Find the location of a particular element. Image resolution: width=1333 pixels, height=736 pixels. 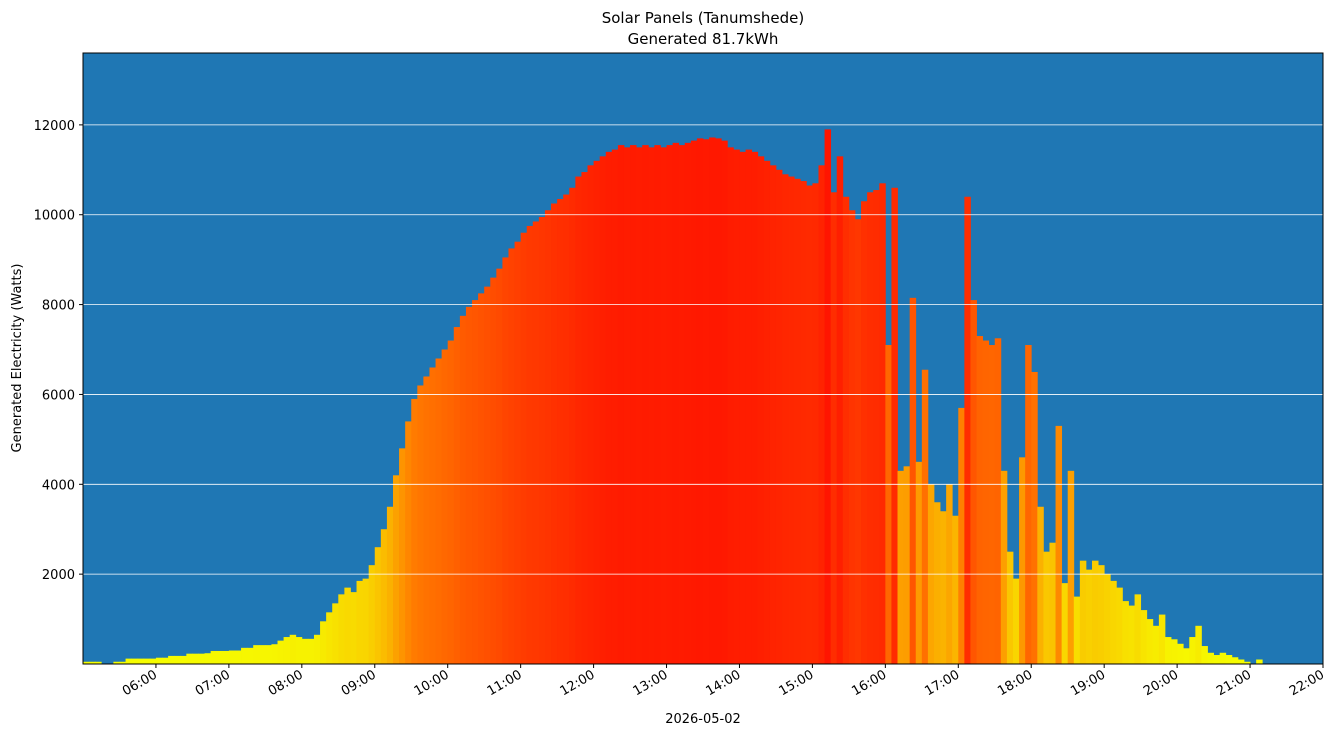

x-tick-label: 17:00 is located at coordinates (942, 683).